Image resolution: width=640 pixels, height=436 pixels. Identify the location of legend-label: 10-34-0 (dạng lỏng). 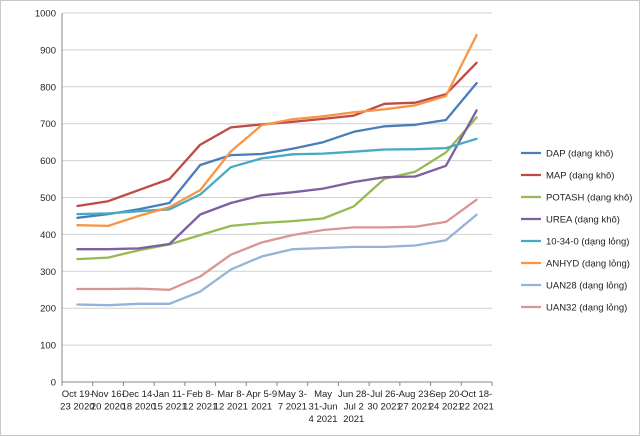
(587, 242).